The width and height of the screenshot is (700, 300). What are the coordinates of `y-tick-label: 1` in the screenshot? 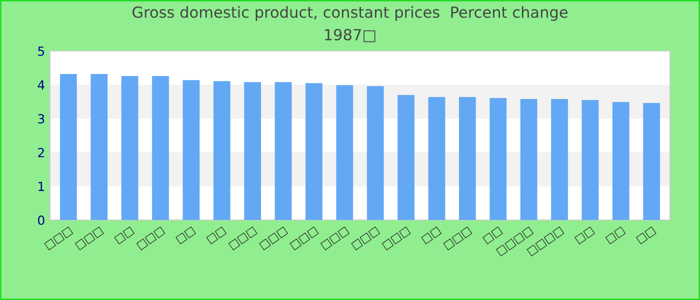 It's located at (41, 186).